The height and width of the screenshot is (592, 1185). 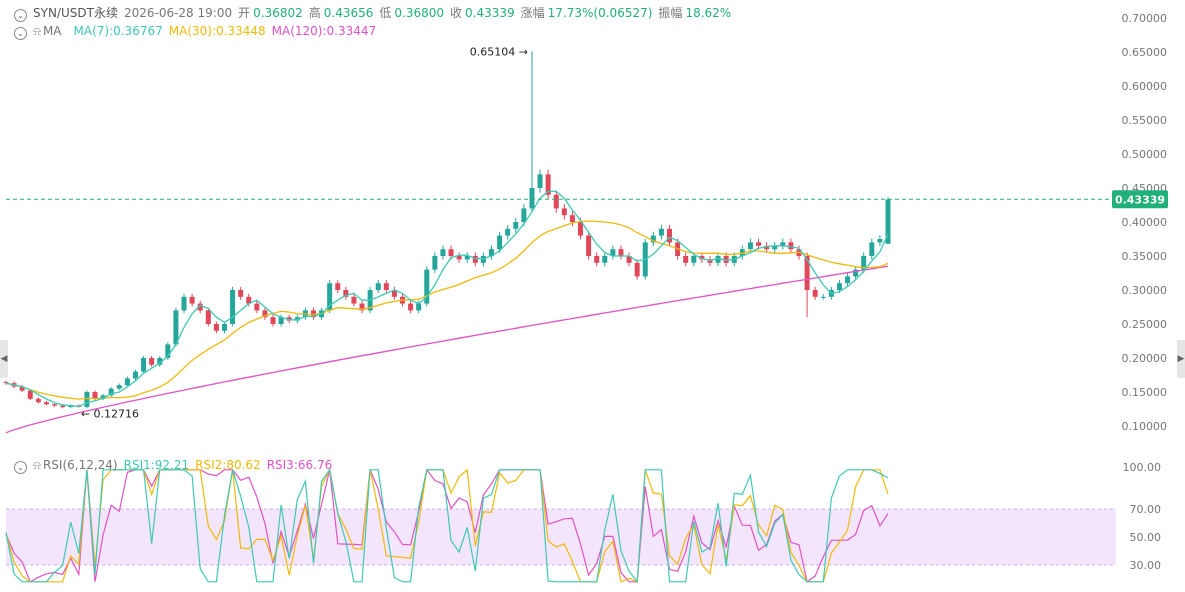 What do you see at coordinates (178, 13) in the screenshot?
I see `candle-time: 2026-06-28 19:00` at bounding box center [178, 13].